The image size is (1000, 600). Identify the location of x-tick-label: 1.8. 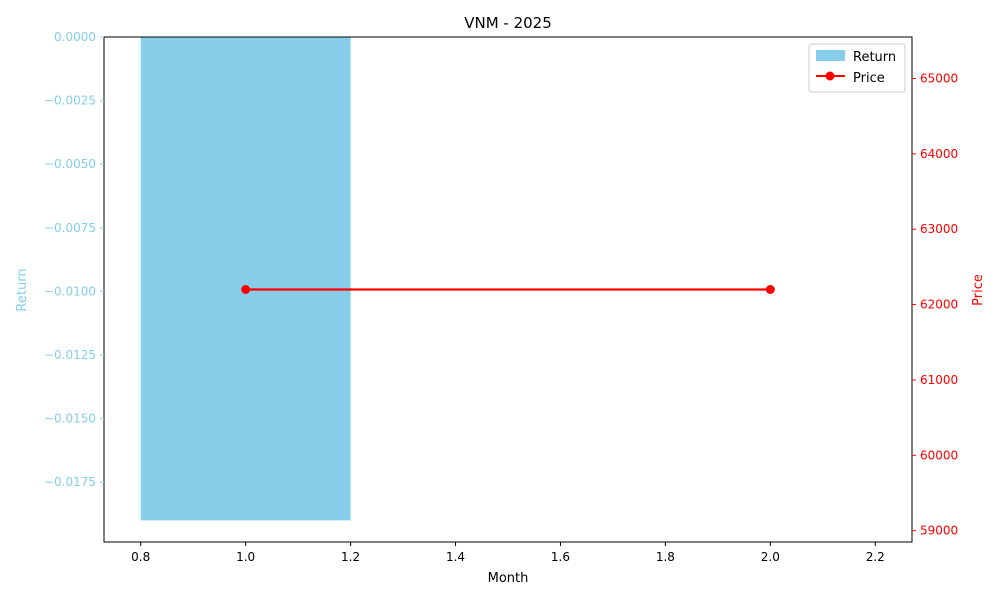
(665, 557).